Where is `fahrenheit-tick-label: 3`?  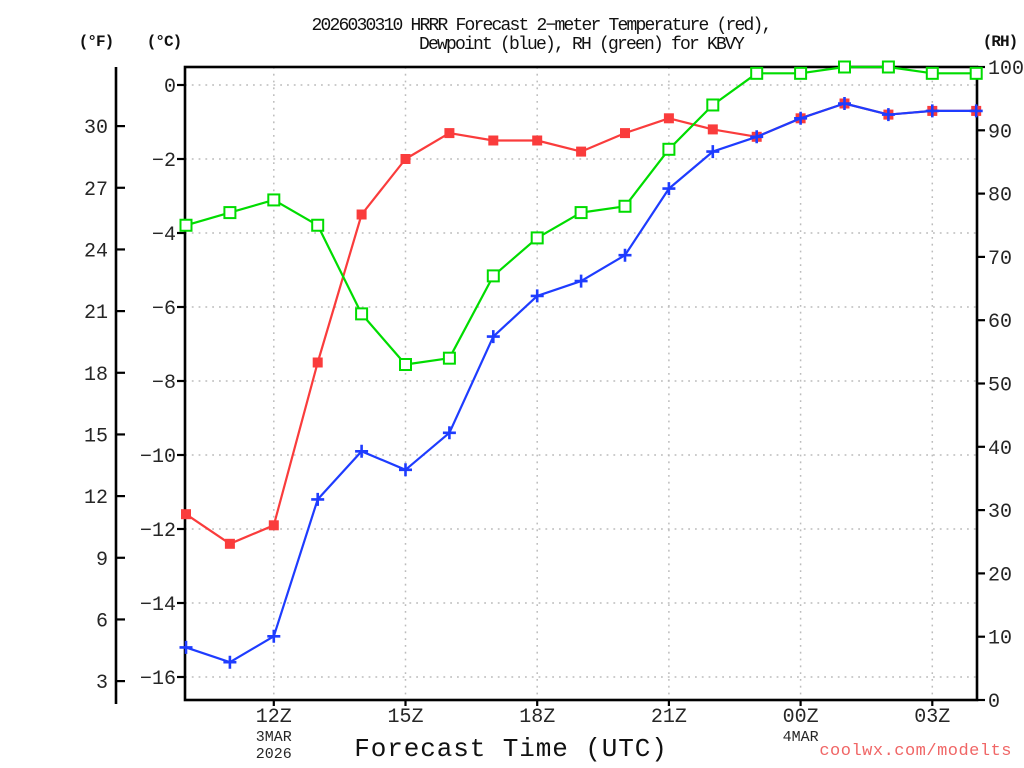
fahrenheit-tick-label: 3 is located at coordinates (102, 683).